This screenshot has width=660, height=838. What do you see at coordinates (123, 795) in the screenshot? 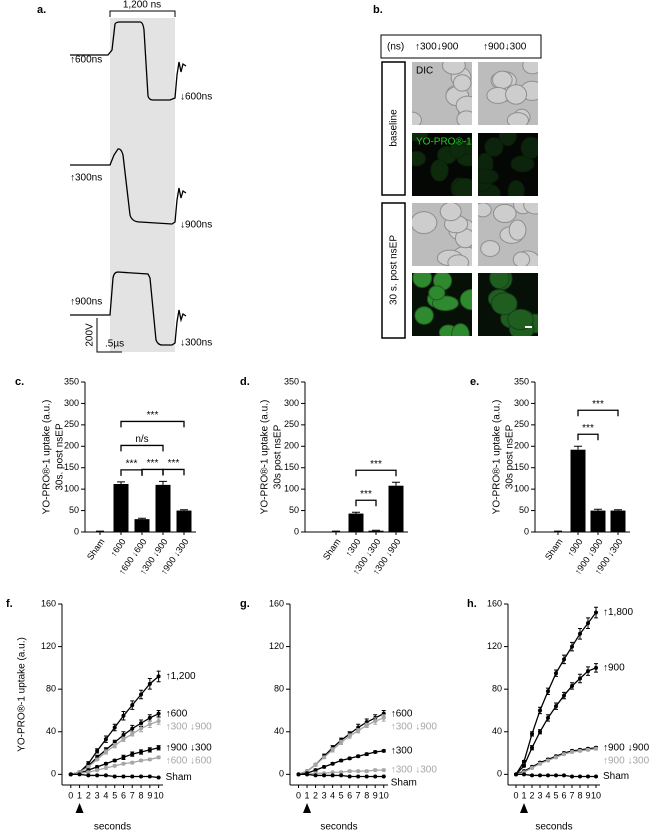
I see `x-tick-label: 6` at bounding box center [123, 795].